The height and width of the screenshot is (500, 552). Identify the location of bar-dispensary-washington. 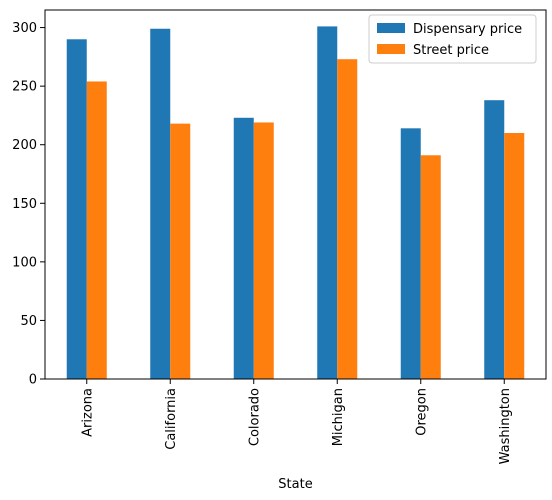
(494, 239).